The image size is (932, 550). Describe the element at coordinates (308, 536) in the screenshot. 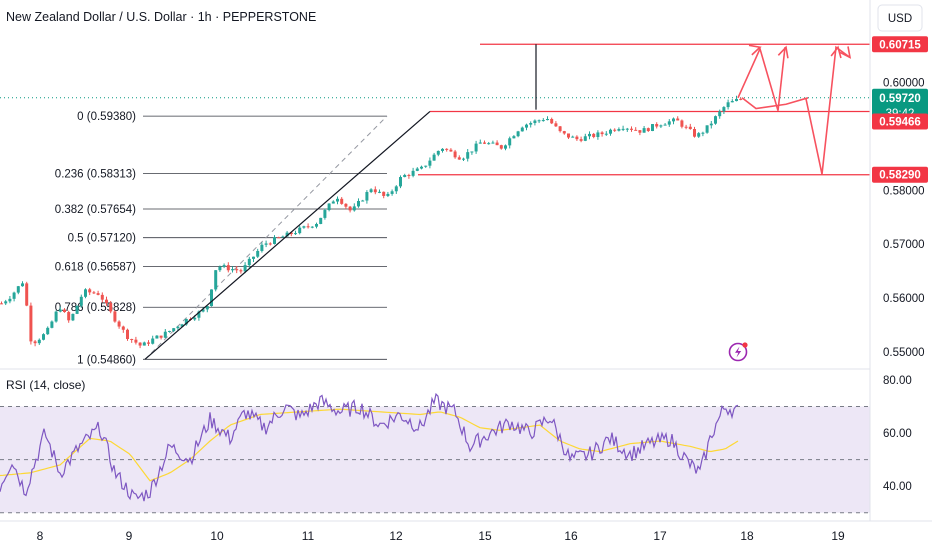

I see `time-tick-label: 11` at that location.